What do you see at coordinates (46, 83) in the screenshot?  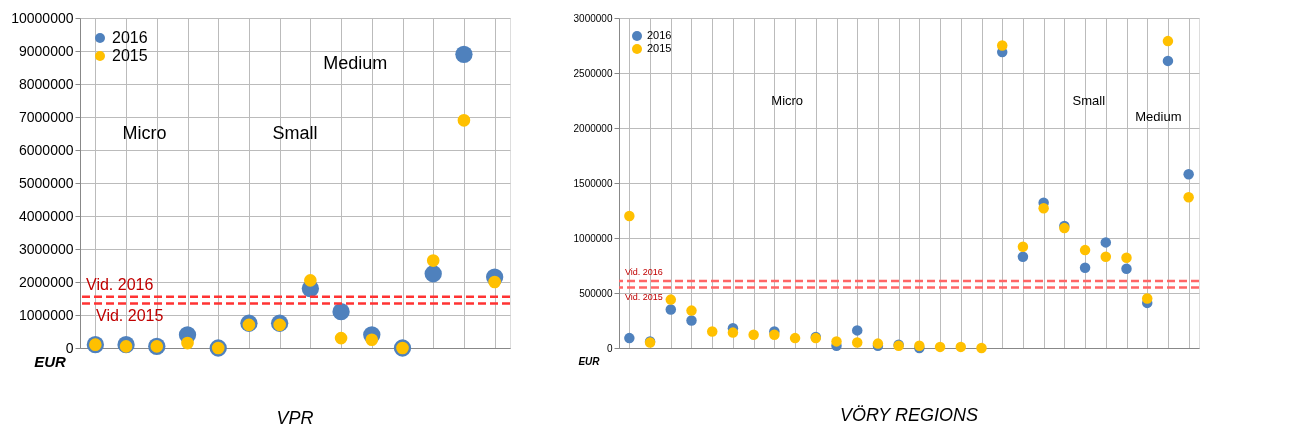 I see `y-tick-label: 8000000` at bounding box center [46, 83].